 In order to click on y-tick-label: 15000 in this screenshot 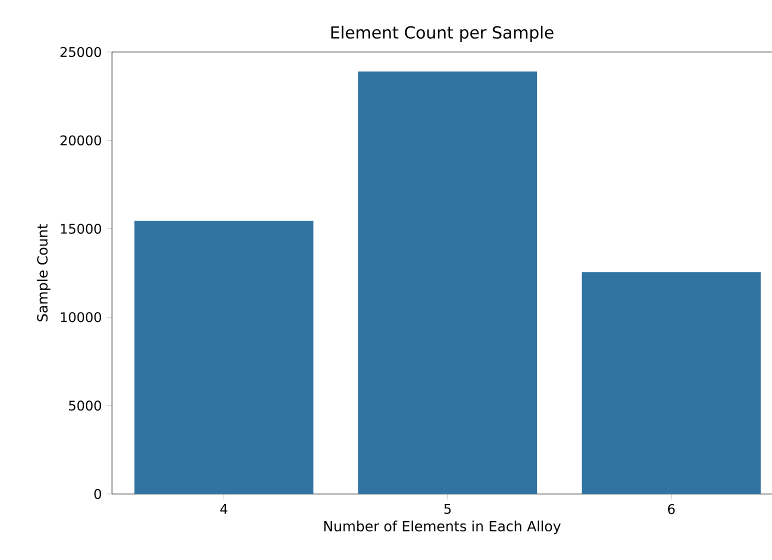, I will do `click(81, 229)`.